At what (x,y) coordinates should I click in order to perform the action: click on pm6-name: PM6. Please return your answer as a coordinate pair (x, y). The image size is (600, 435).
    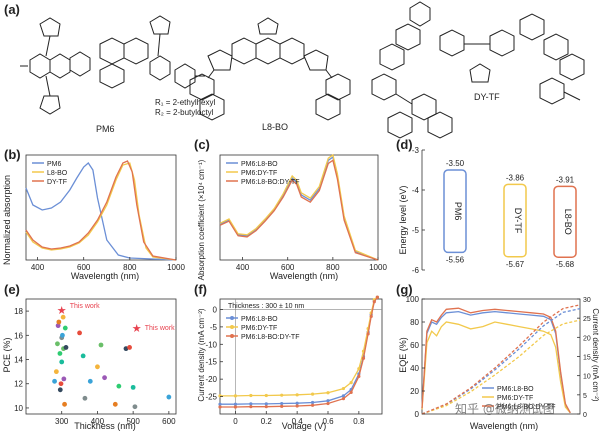
    Looking at the image, I should click on (105, 129).